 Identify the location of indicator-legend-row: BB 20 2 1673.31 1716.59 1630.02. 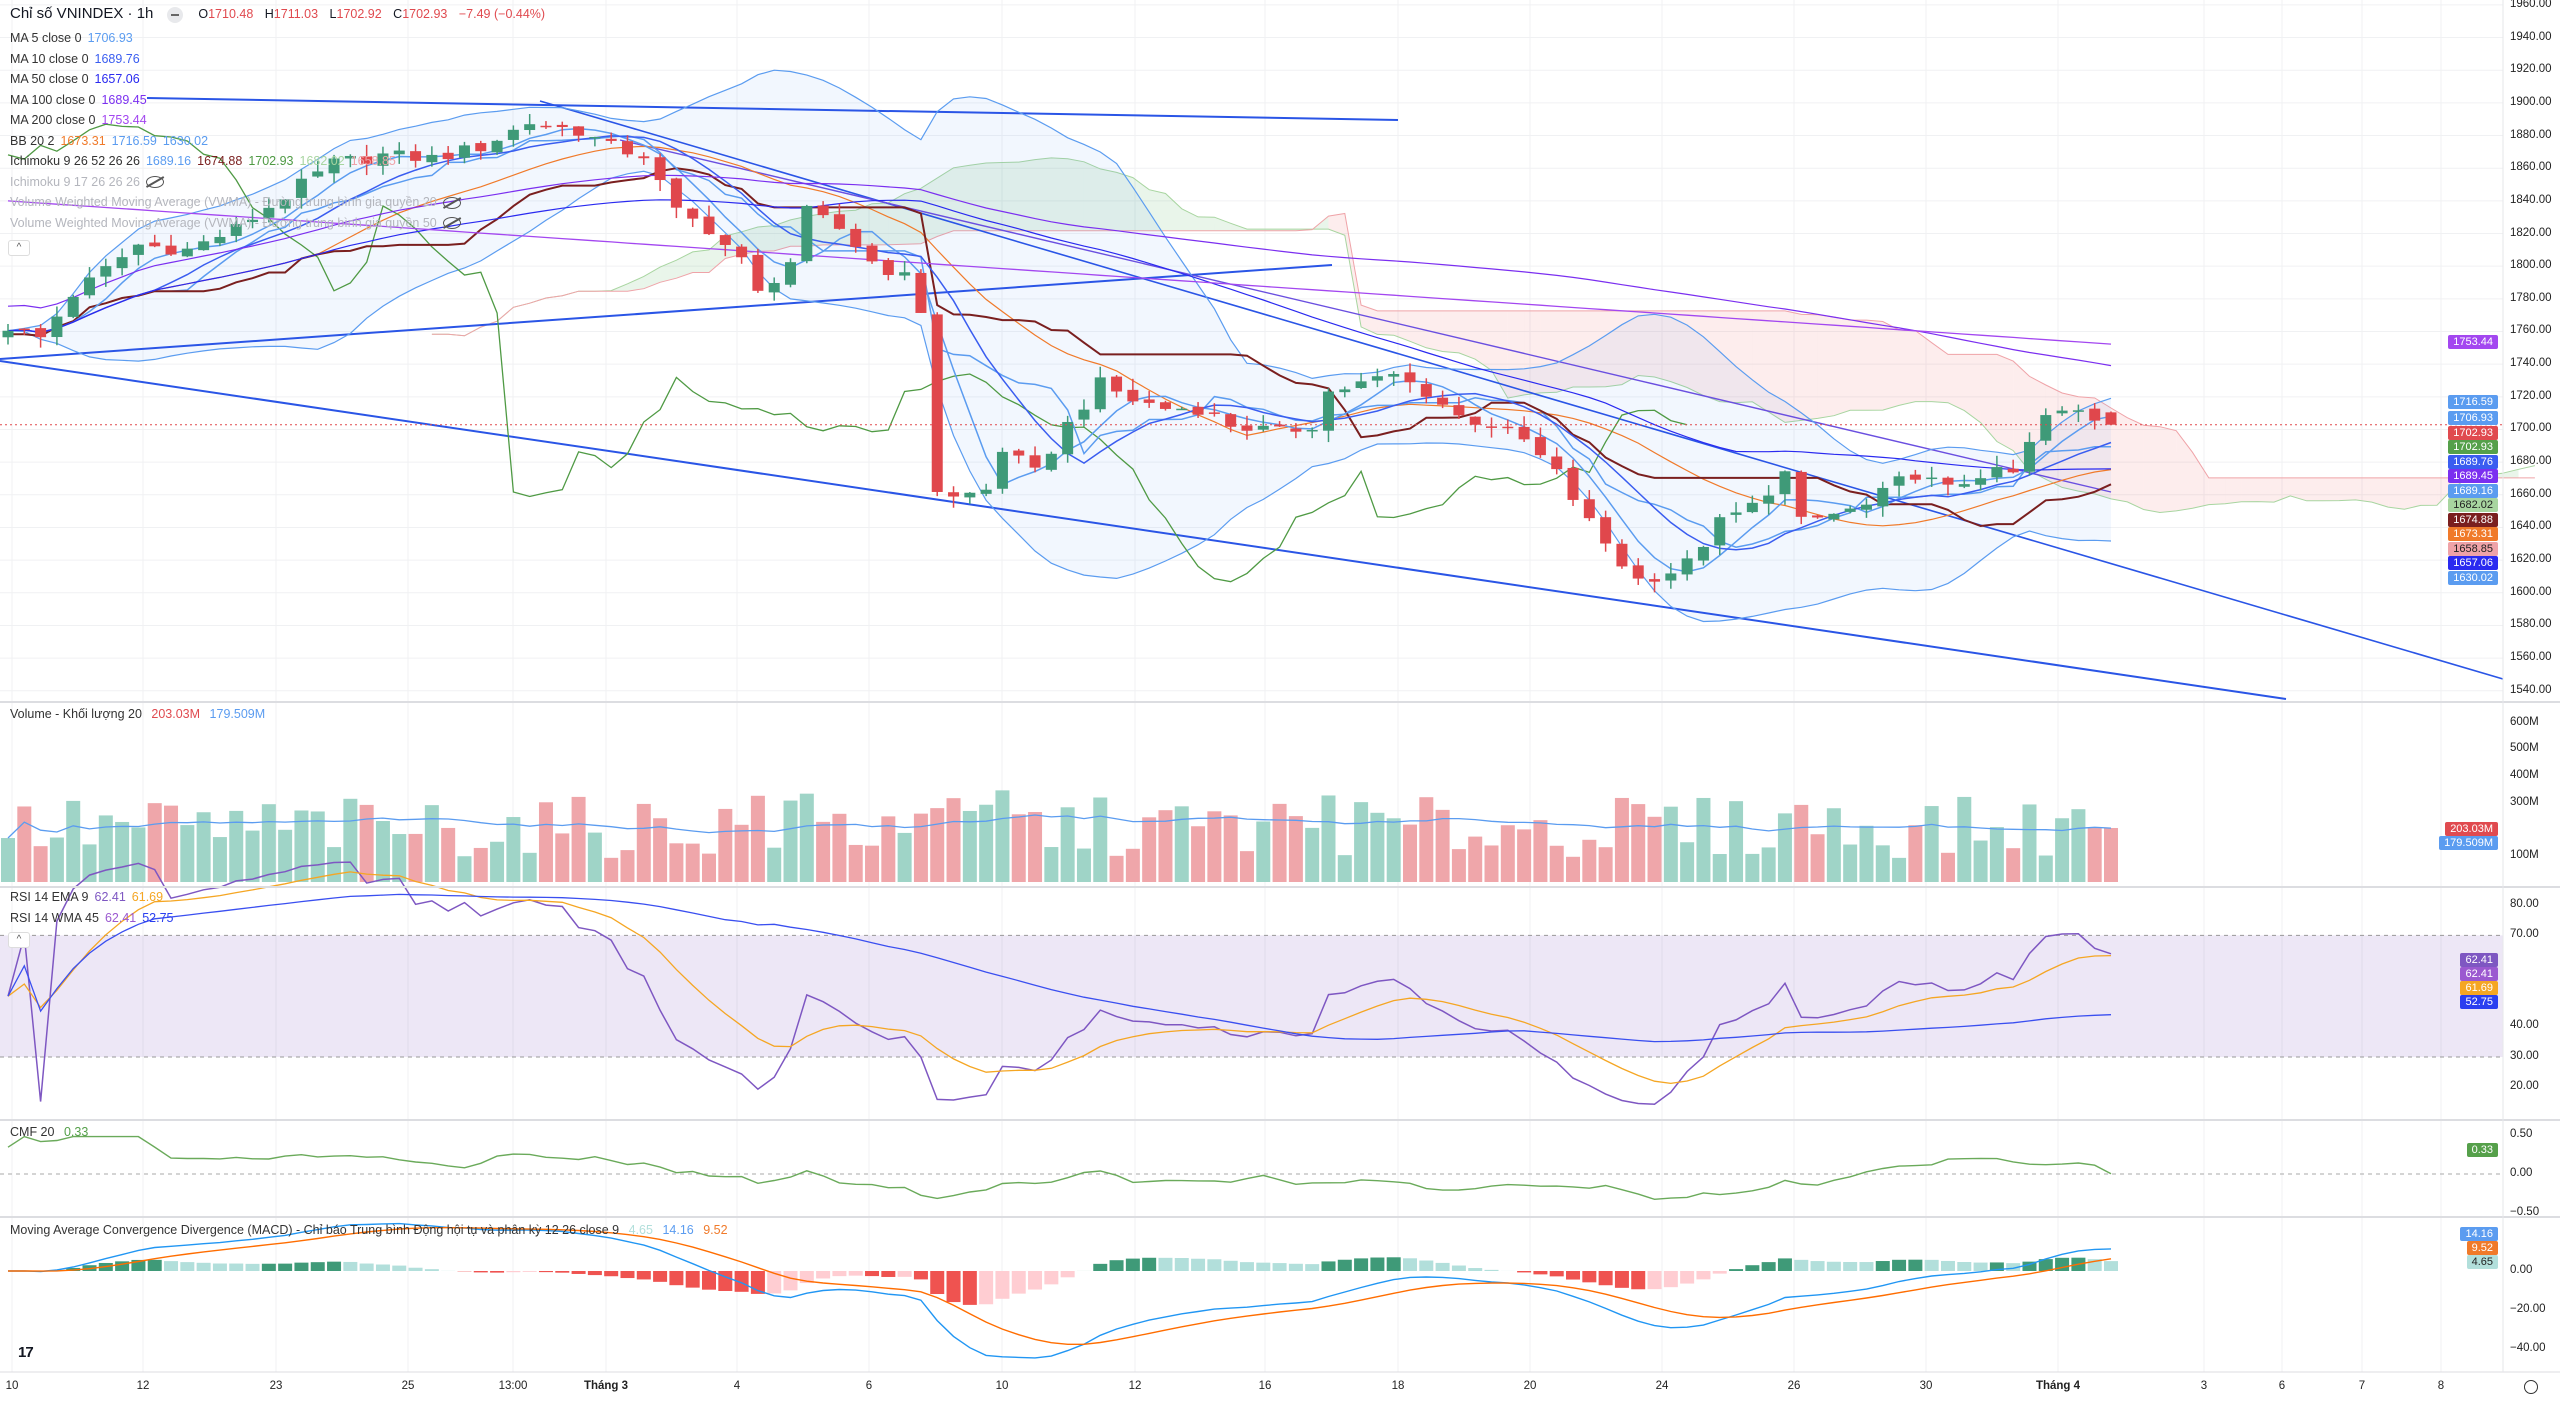
(277, 141).